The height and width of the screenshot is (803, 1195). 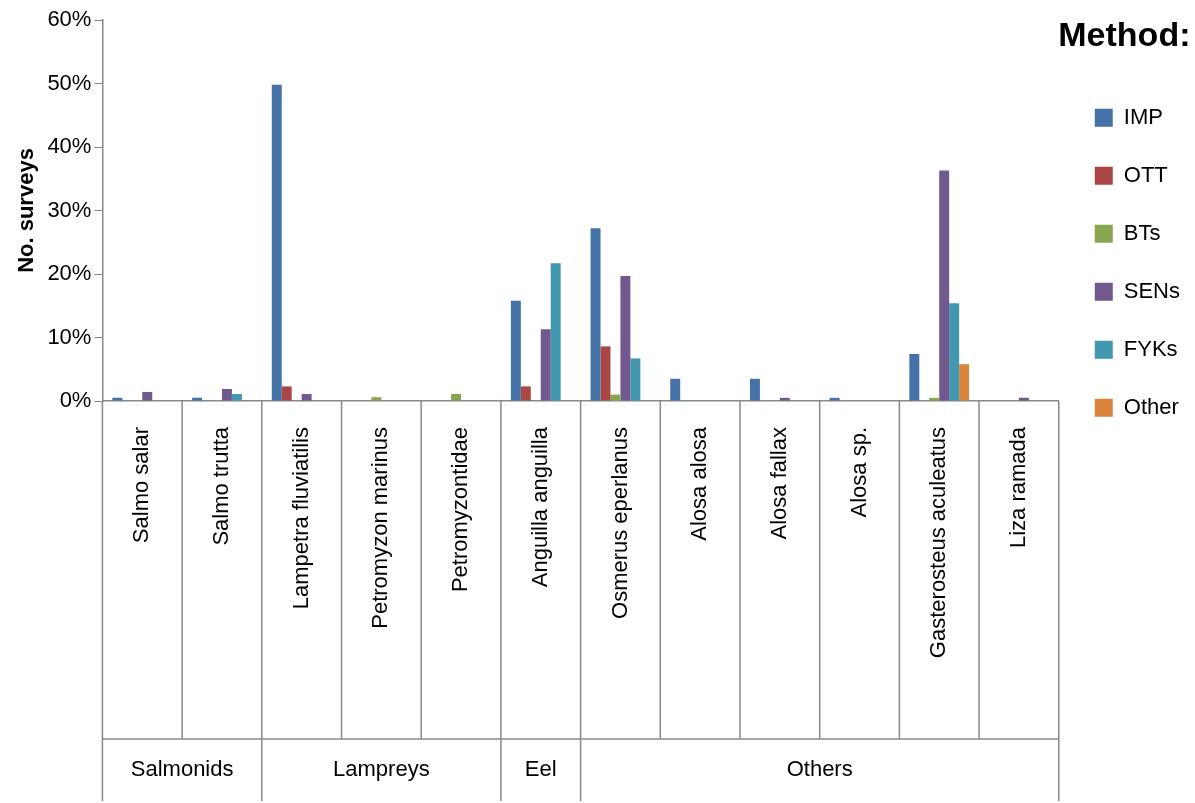 I want to click on legend-title: Method:, so click(x=1124, y=34).